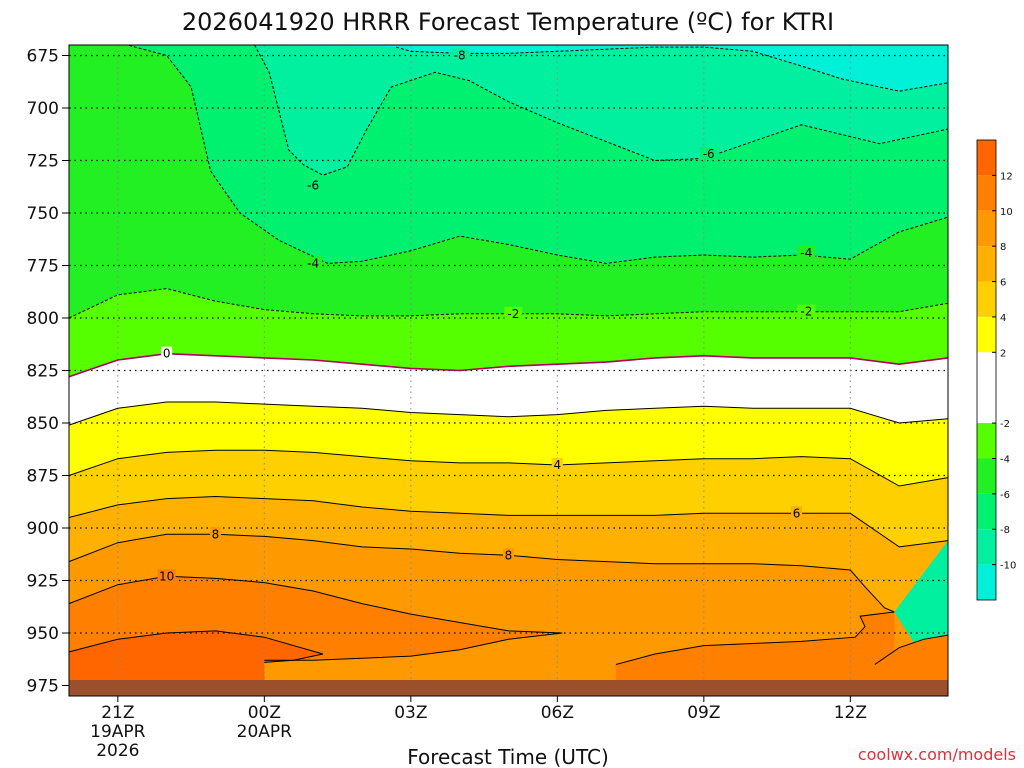 The height and width of the screenshot is (768, 1024). What do you see at coordinates (937, 754) in the screenshot?
I see `credit-text: coolwx.com/models` at bounding box center [937, 754].